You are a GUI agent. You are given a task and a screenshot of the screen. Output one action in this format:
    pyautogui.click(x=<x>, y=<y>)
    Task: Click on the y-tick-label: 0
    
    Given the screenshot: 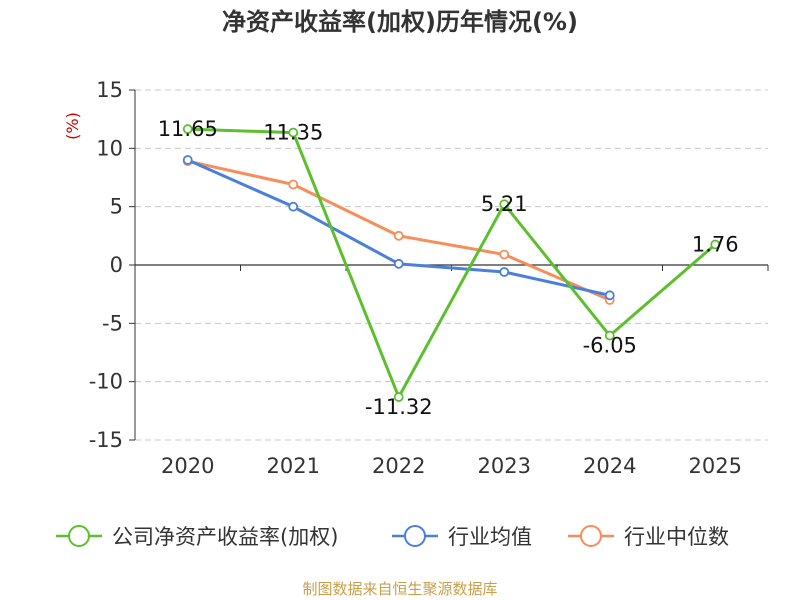 What is the action you would take?
    pyautogui.click(x=116, y=265)
    